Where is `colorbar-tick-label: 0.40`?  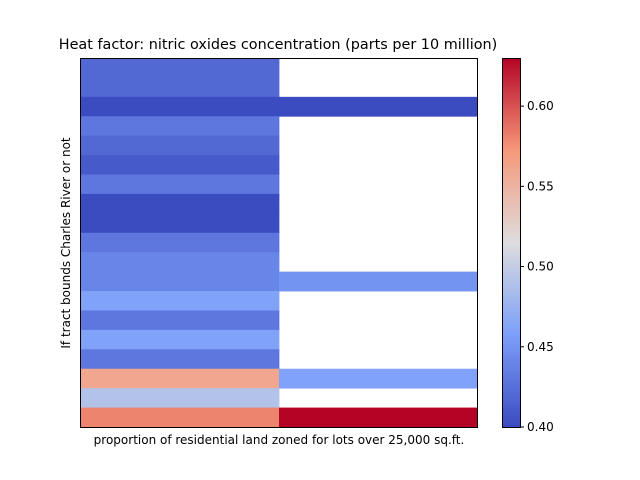 colorbar-tick-label: 0.40 is located at coordinates (540, 427).